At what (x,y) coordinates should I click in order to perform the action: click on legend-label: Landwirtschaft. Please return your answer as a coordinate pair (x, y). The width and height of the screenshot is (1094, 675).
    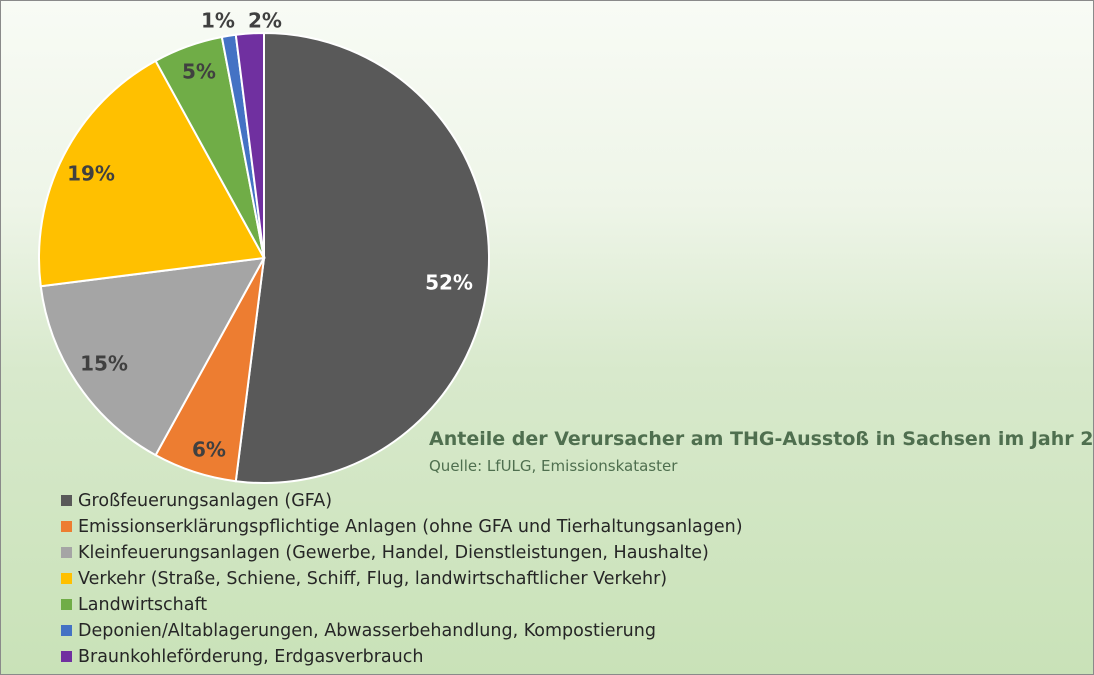
    Looking at the image, I should click on (143, 605).